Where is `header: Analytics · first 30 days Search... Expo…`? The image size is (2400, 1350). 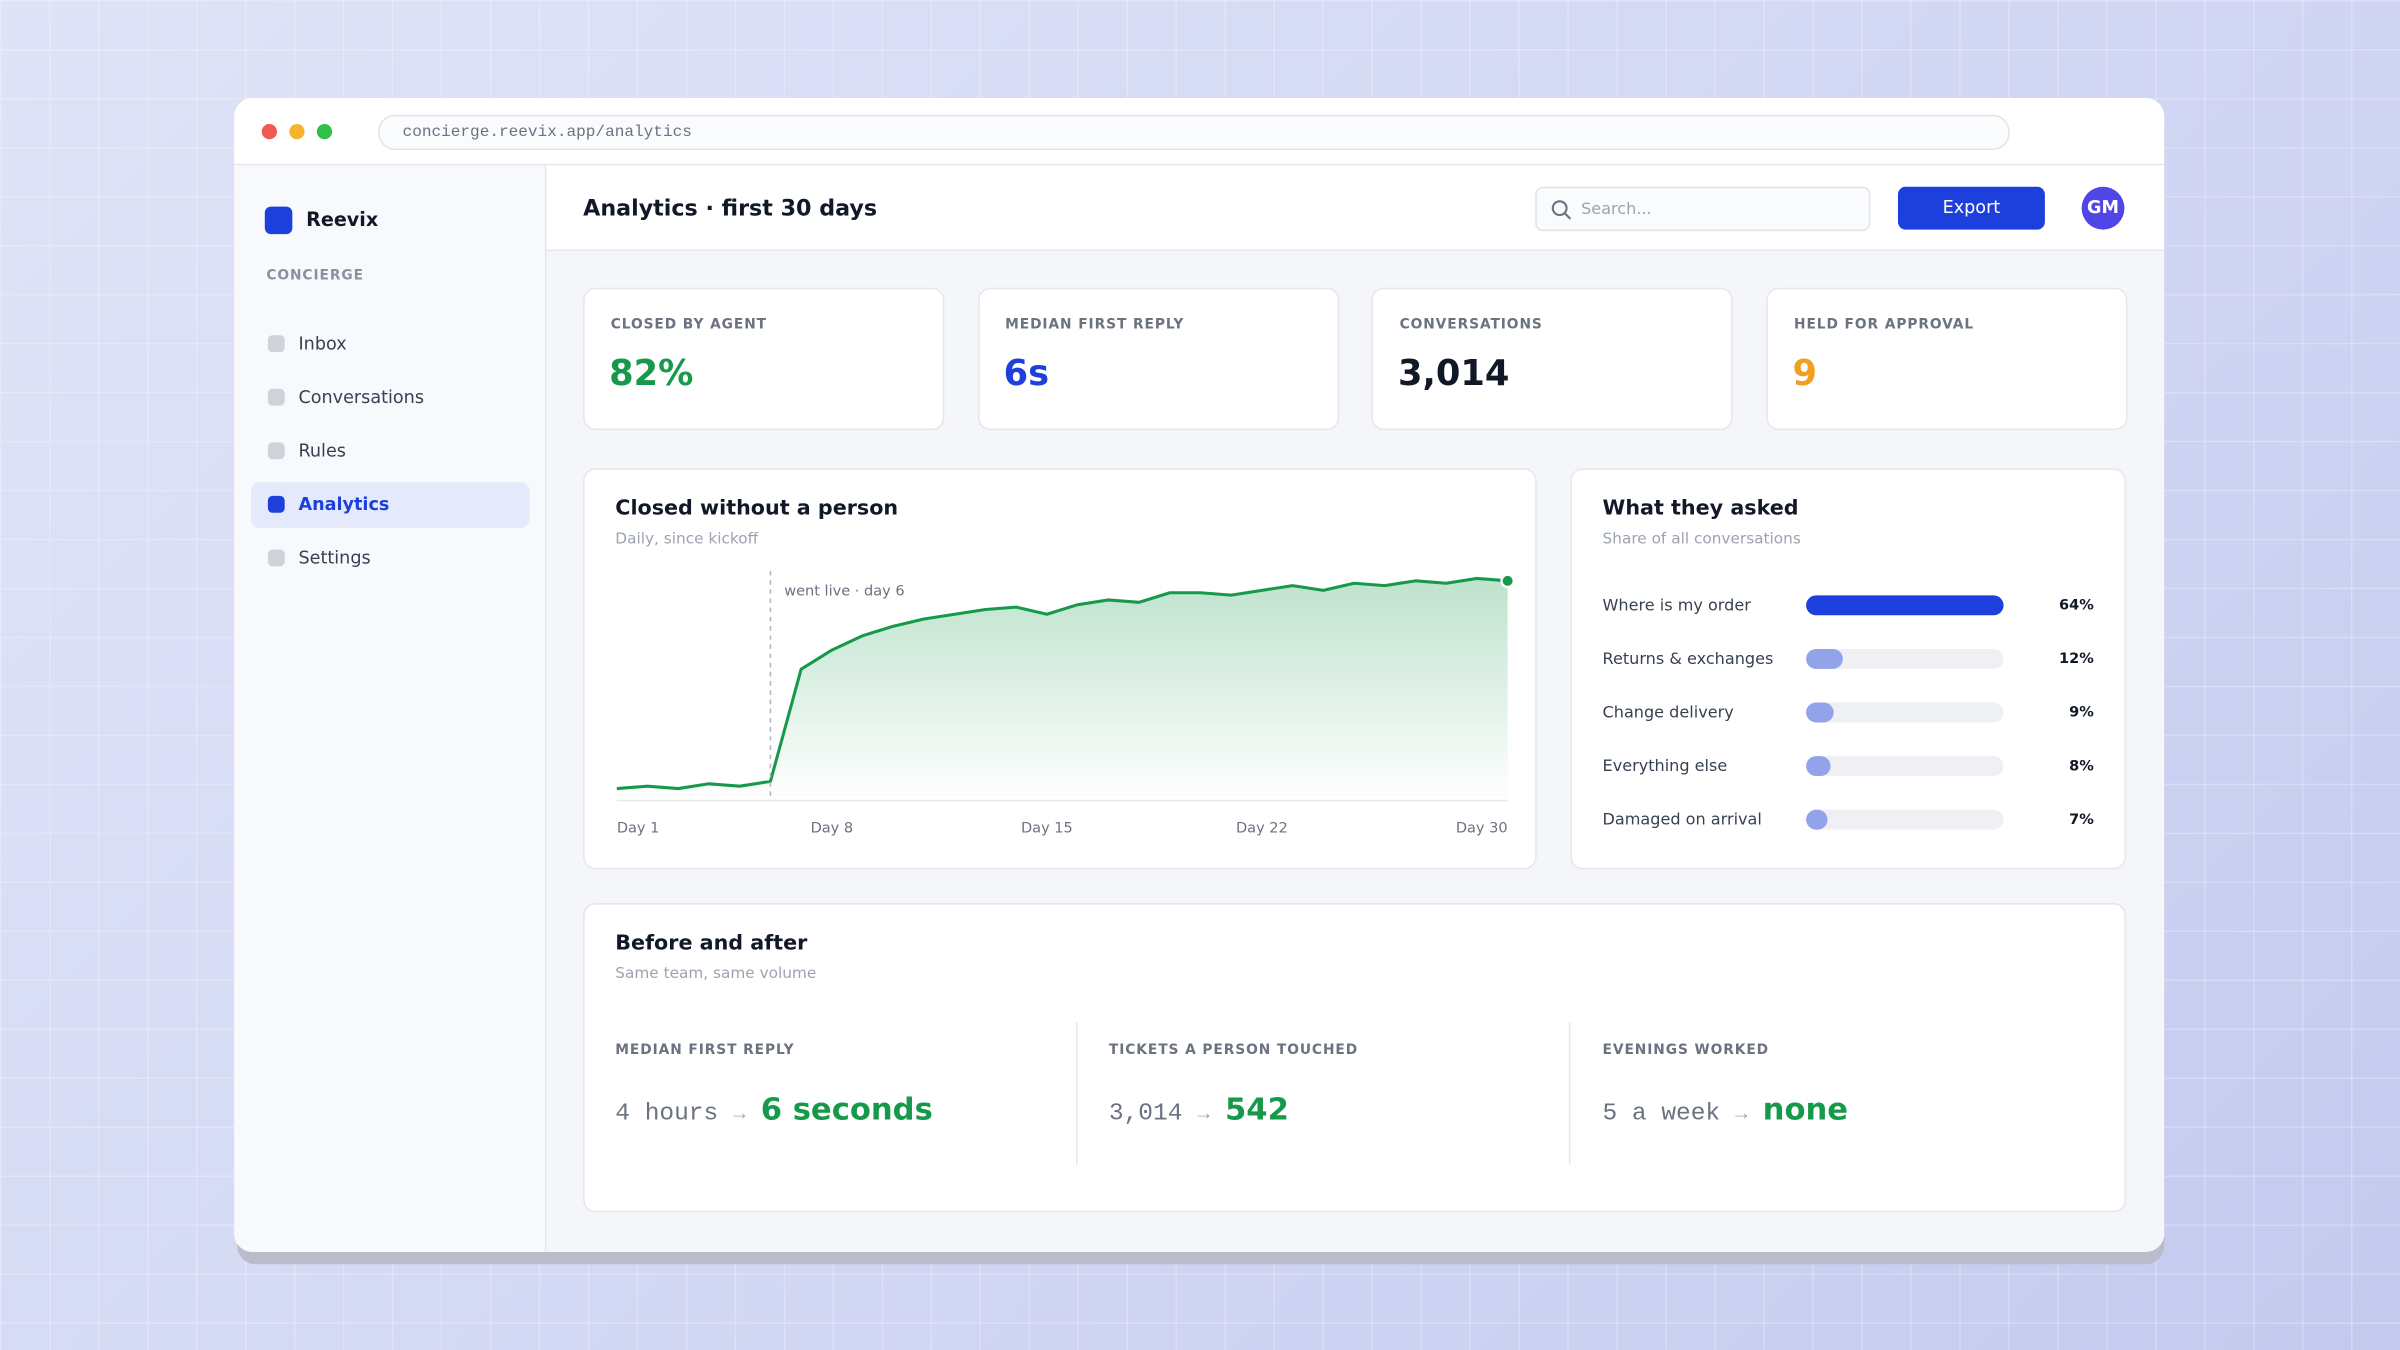
header: Analytics · first 30 days Search... Expo… is located at coordinates (1355, 208).